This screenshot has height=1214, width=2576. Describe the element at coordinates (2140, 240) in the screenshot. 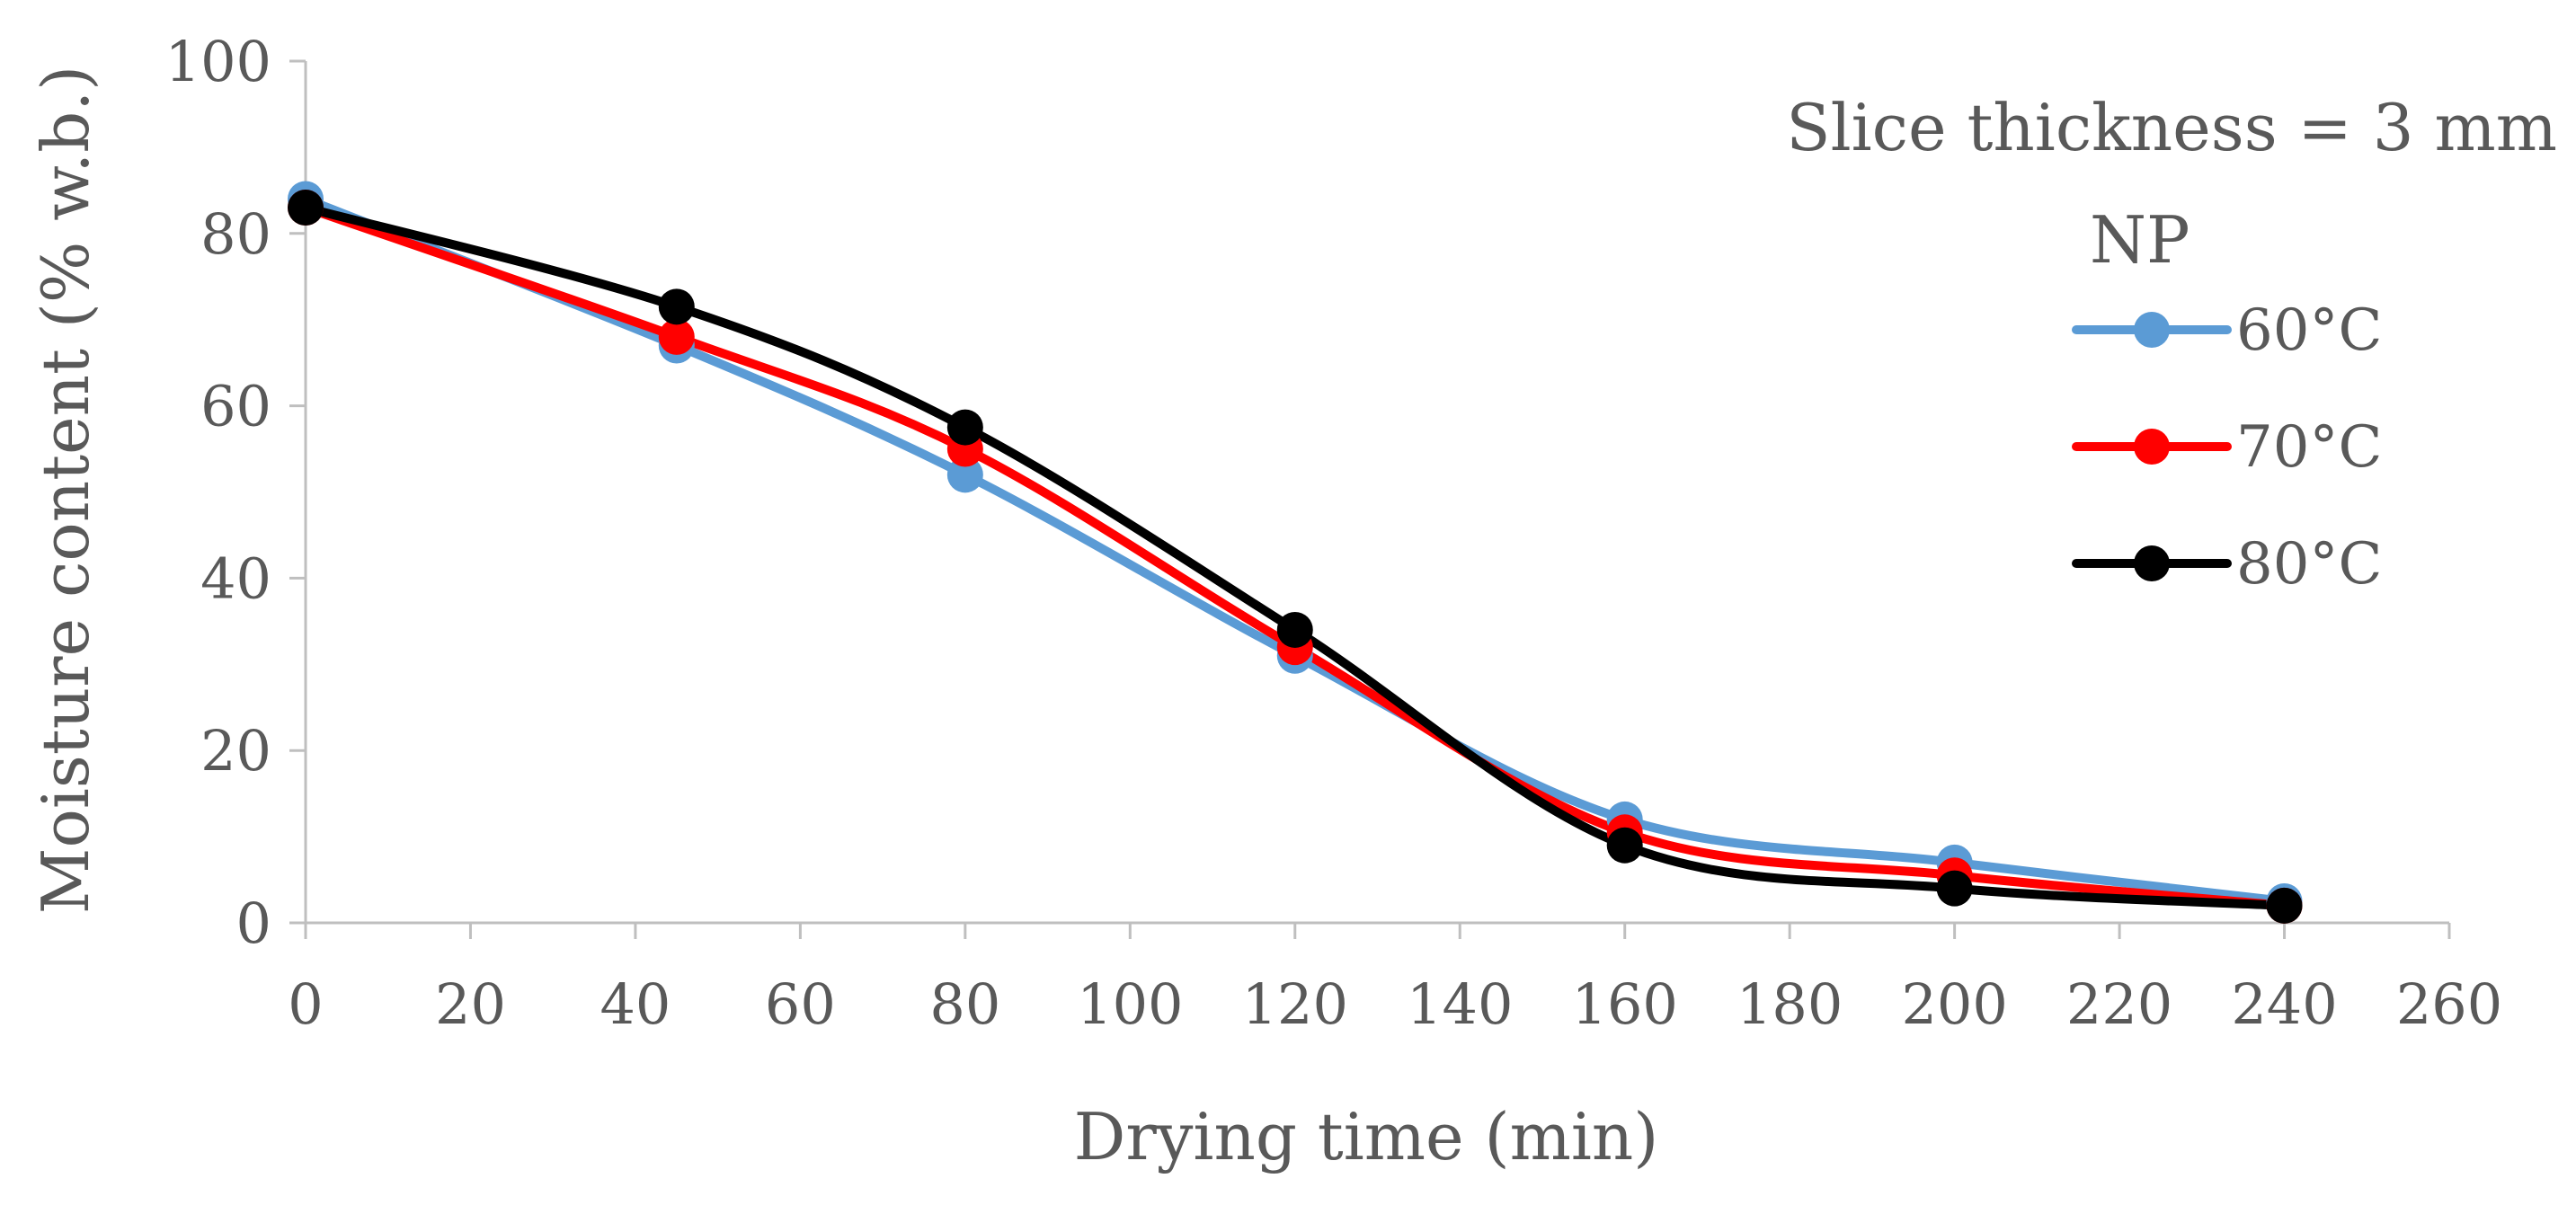

I see `annotation-np: NP` at that location.